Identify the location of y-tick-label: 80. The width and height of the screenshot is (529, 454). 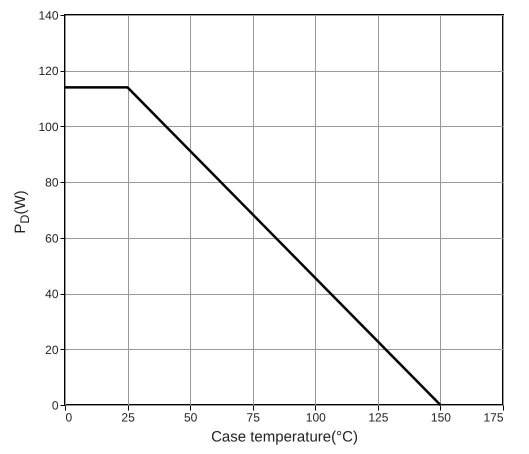
(52, 183).